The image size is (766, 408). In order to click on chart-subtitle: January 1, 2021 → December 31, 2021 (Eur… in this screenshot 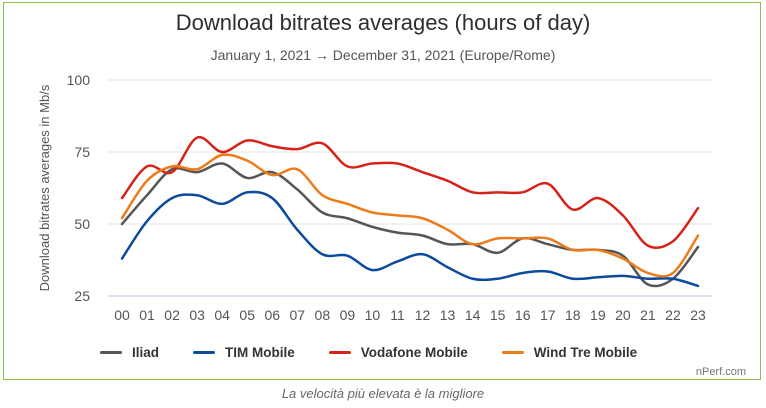, I will do `click(383, 55)`.